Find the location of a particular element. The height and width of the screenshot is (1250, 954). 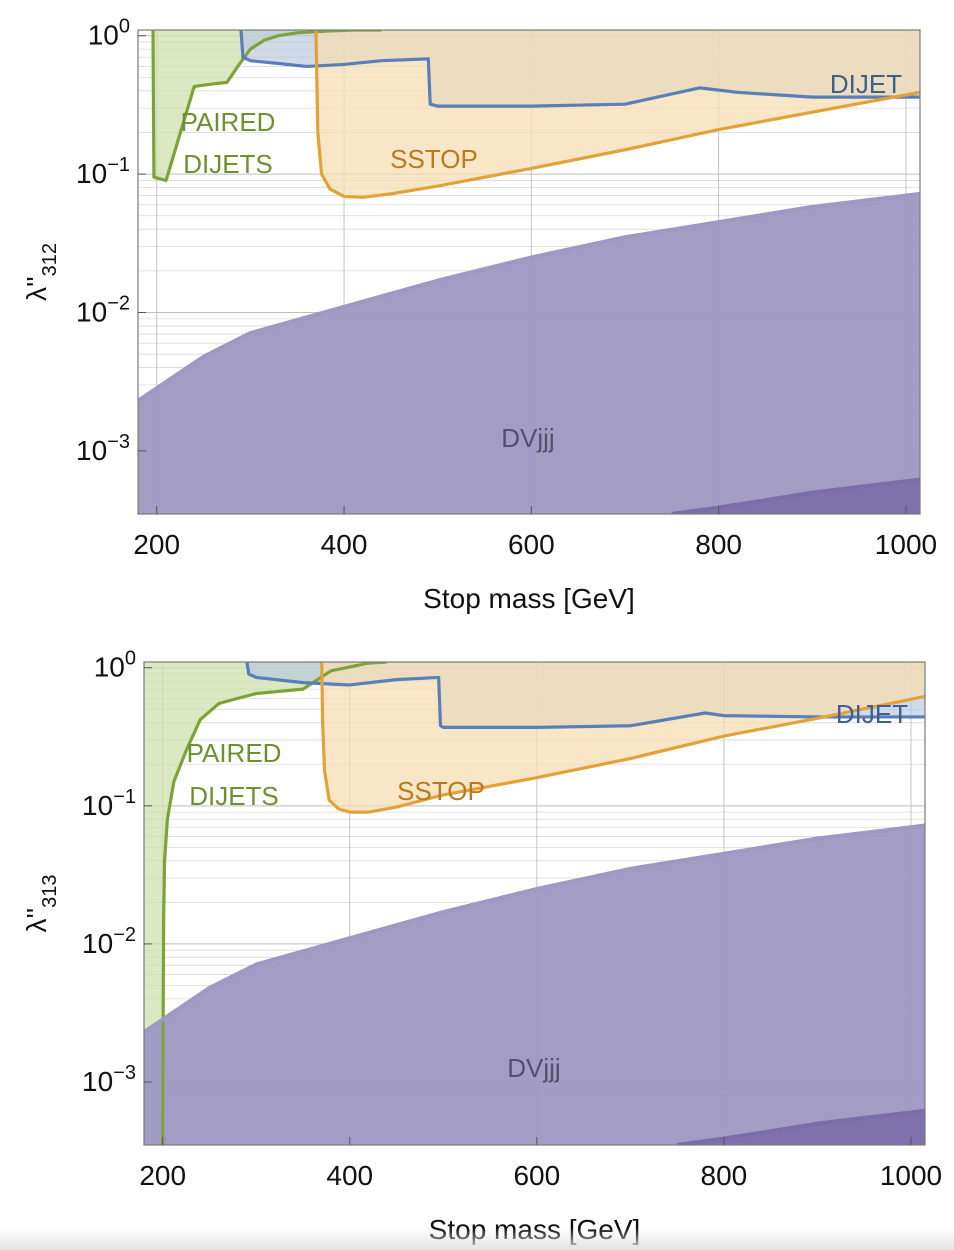

region-paired-dijets-boundary is located at coordinates (274, 903).